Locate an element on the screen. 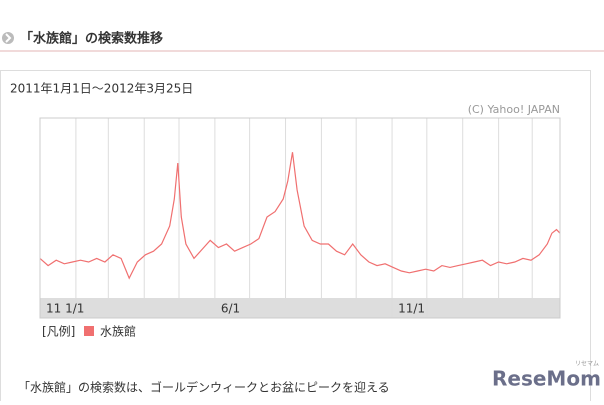 Image resolution: width=604 pixels, height=405 pixels. header-title: 「水族館」の検索数推移 is located at coordinates (91, 39).